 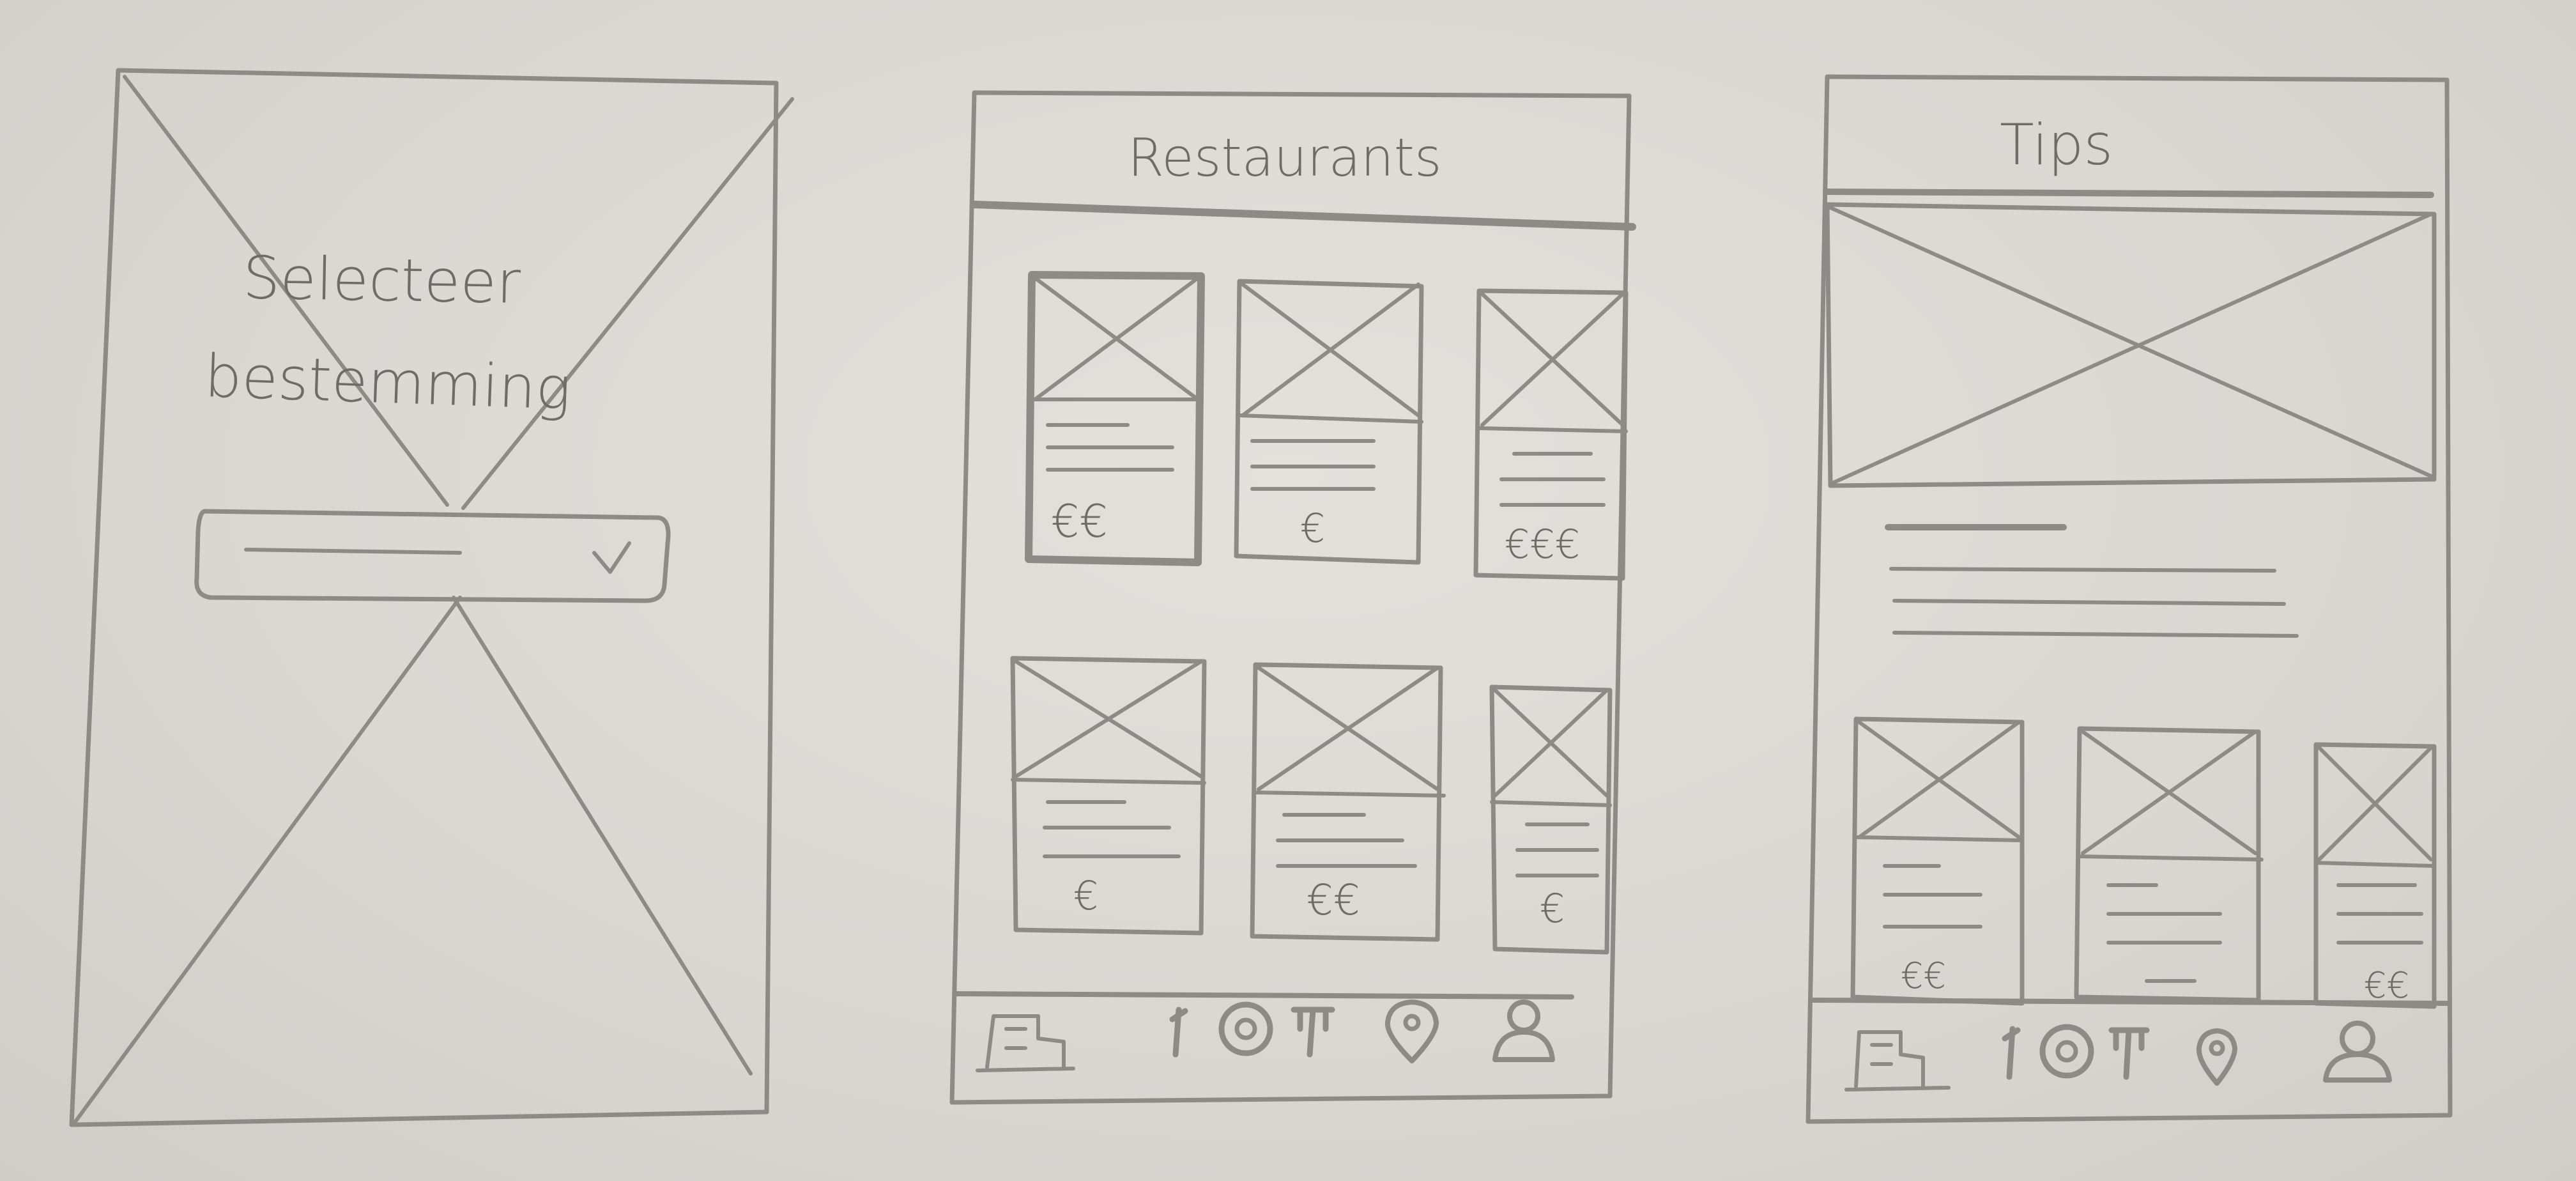 I want to click on tip-hero-image, so click(x=2131, y=345).